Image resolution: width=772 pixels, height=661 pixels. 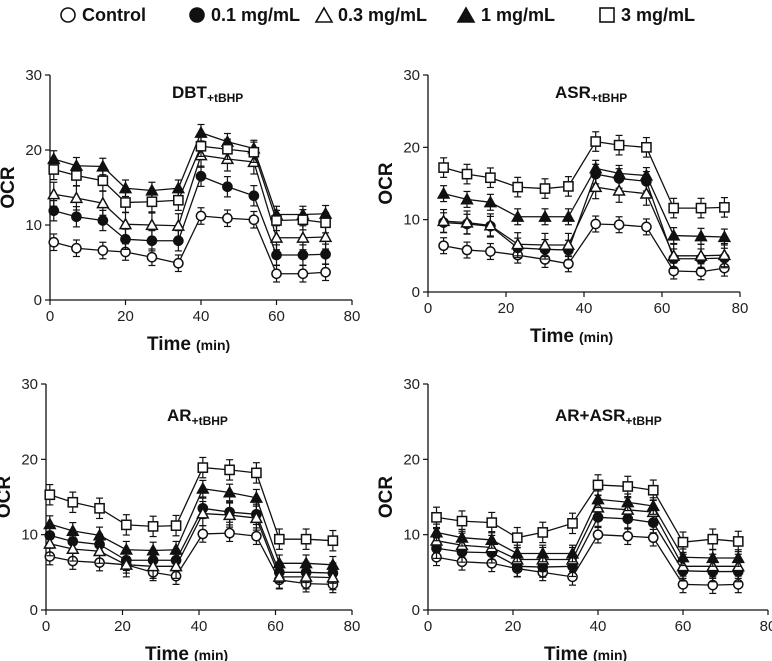 I want to click on series-control, so click(x=584, y=248).